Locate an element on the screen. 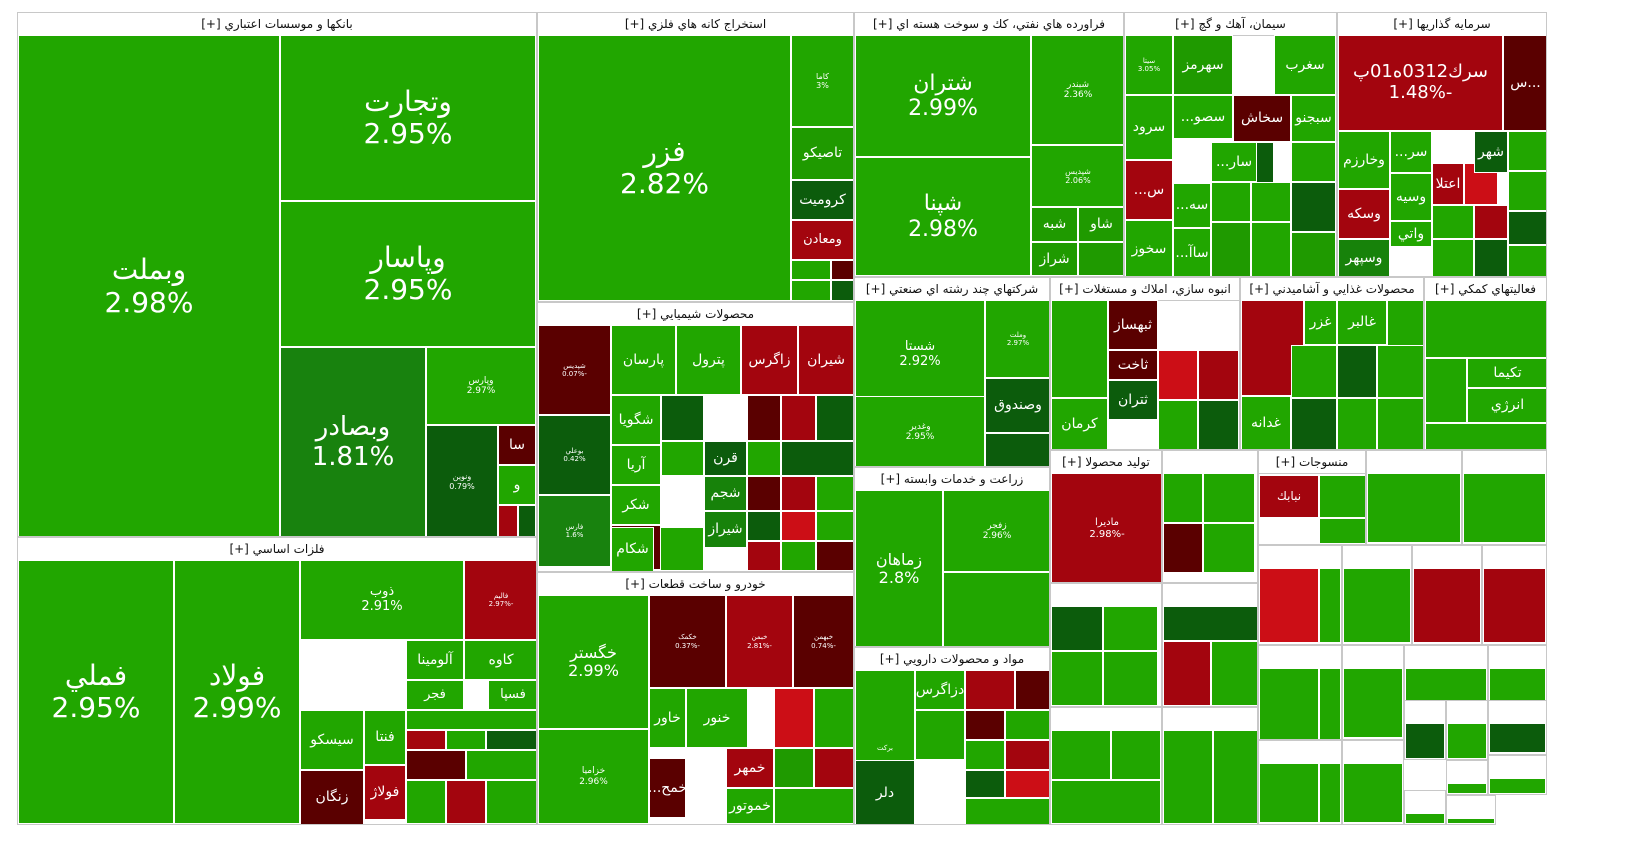  stock-tile: خاور is located at coordinates (667, 718).